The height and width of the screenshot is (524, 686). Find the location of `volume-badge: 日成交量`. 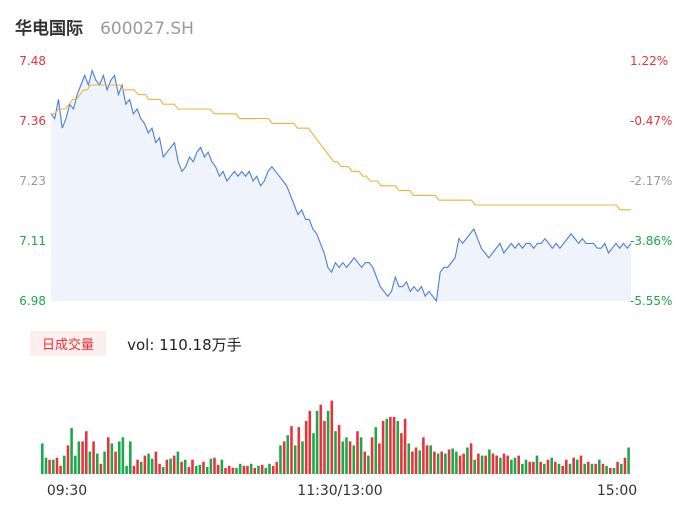

volume-badge: 日成交量 is located at coordinates (68, 343).